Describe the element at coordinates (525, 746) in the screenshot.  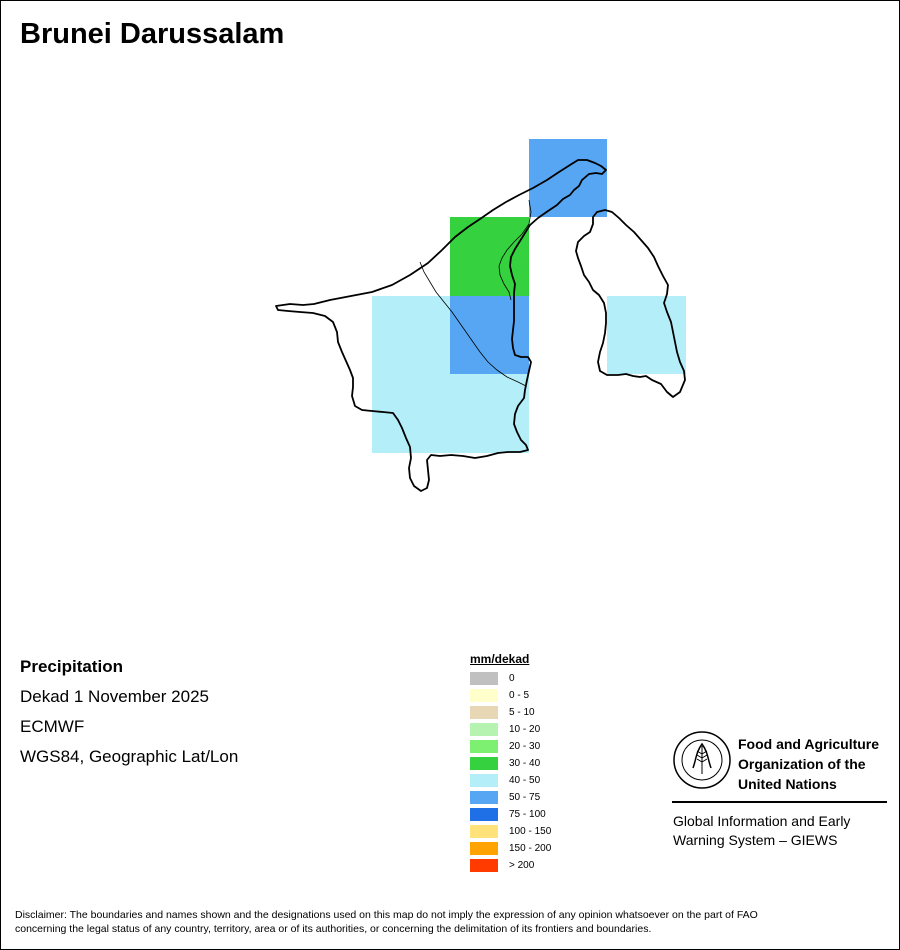
I see `legend-label: 20 - 30` at that location.